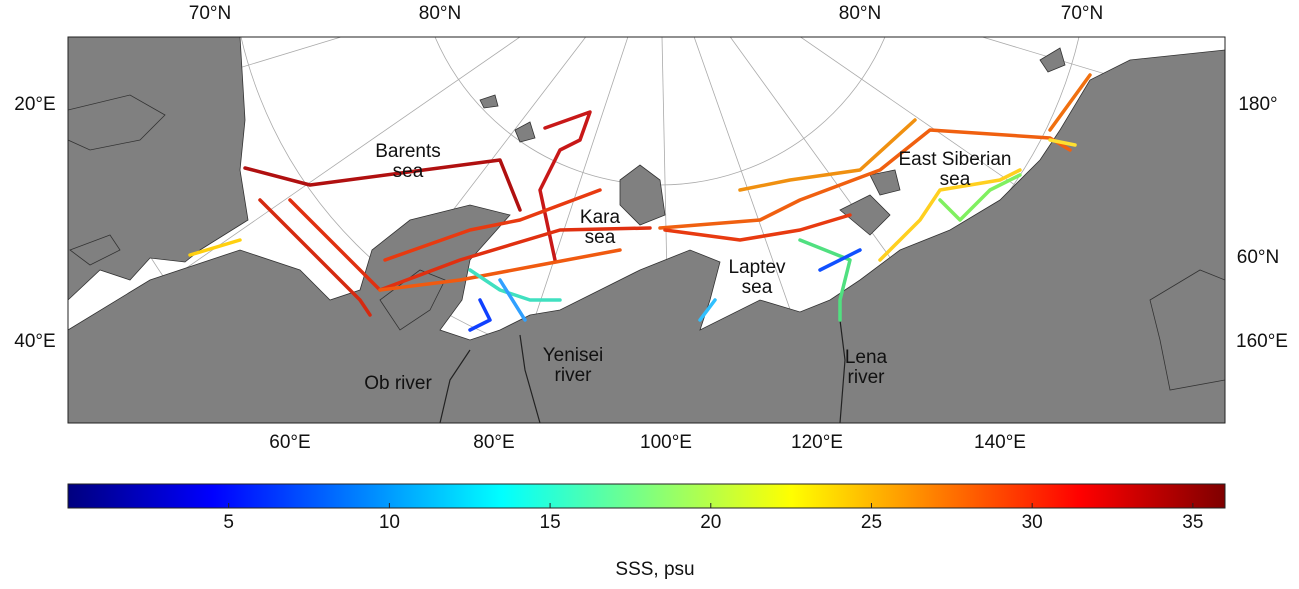 This screenshot has height=589, width=1299. What do you see at coordinates (817, 442) in the screenshot?
I see `lon-label: 120°E` at bounding box center [817, 442].